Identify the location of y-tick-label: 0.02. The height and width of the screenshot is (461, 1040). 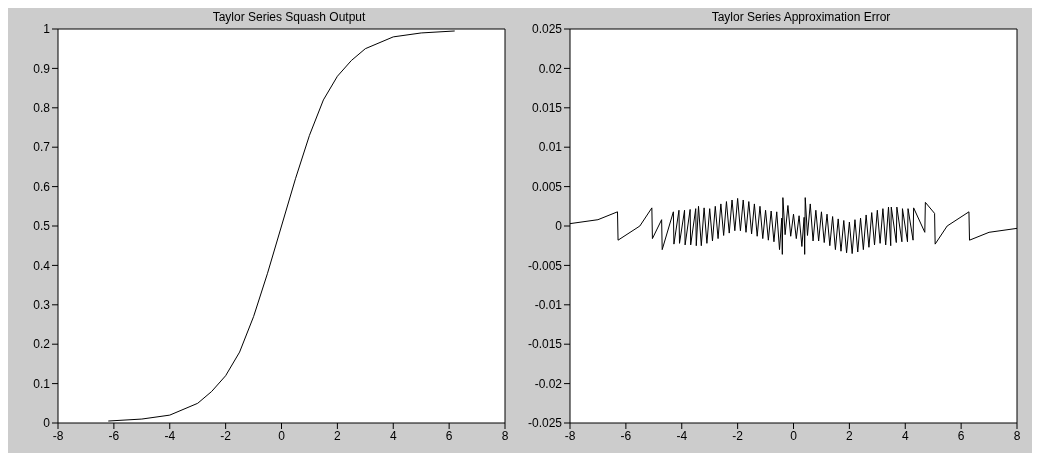
(550, 68).